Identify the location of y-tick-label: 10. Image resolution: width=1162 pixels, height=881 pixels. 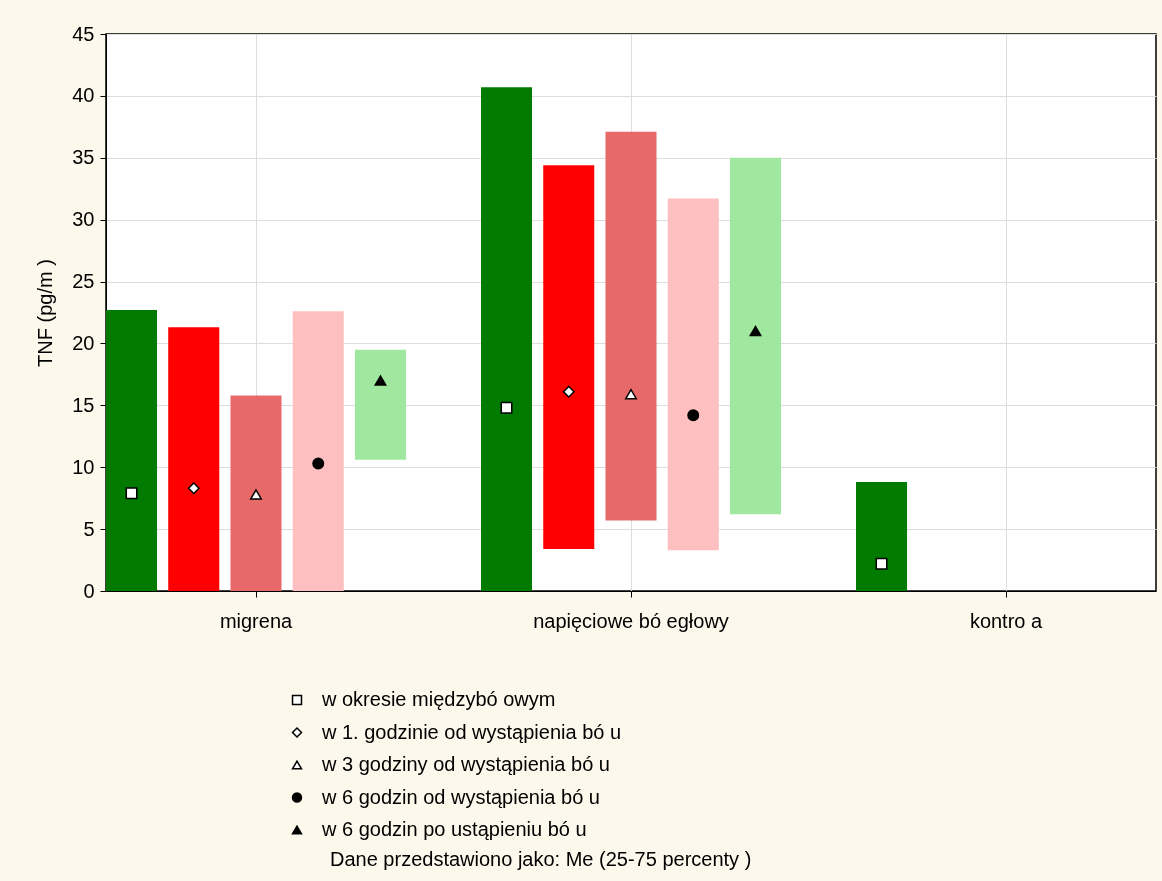
(83, 466).